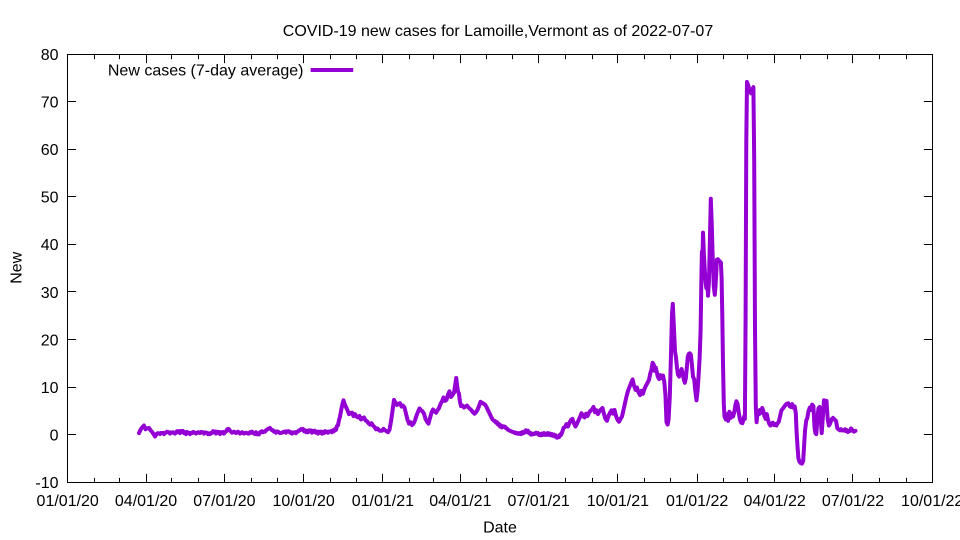  I want to click on svg-text: 10/01/21, so click(618, 501).